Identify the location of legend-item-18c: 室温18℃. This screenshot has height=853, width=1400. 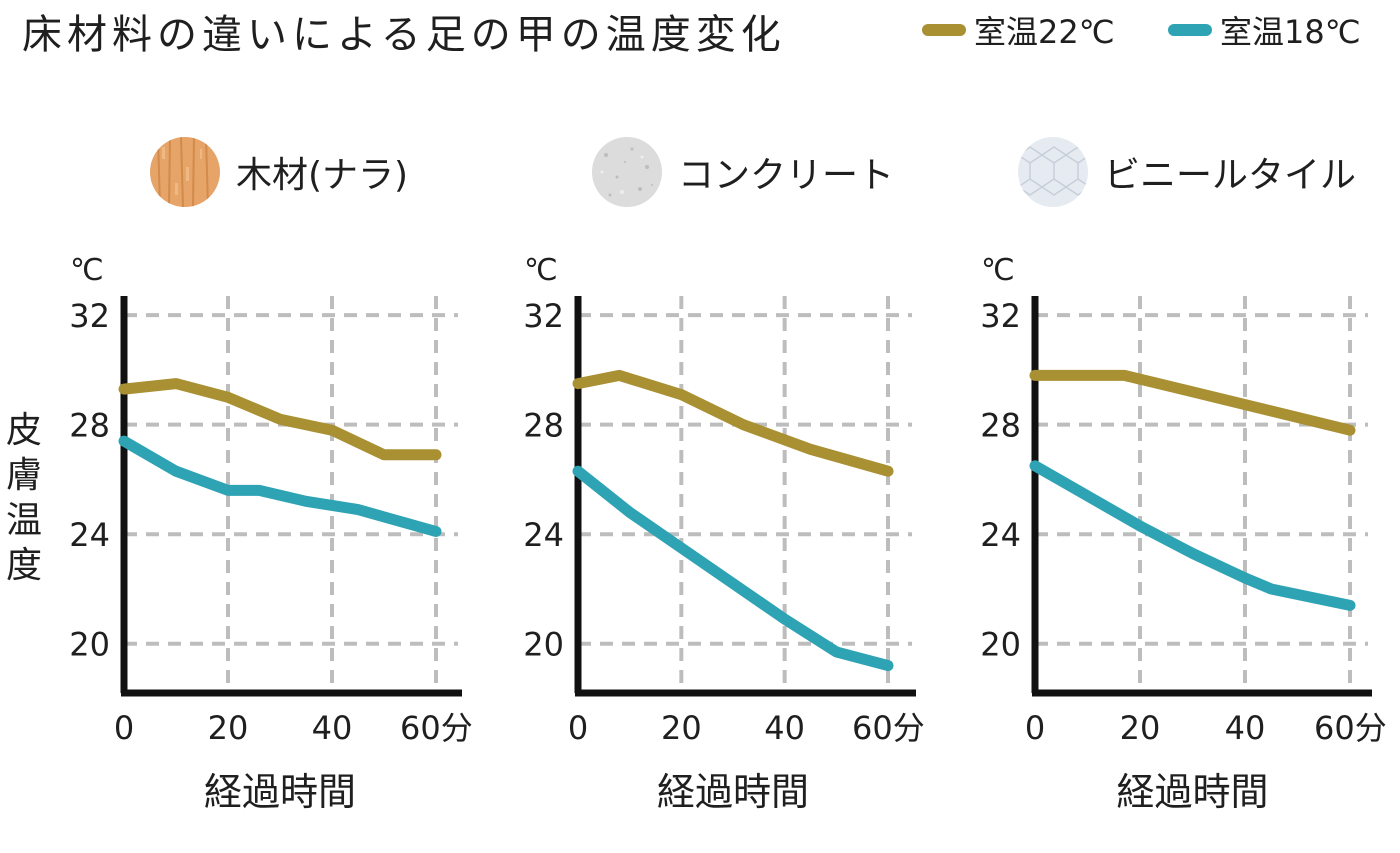
(1264, 30).